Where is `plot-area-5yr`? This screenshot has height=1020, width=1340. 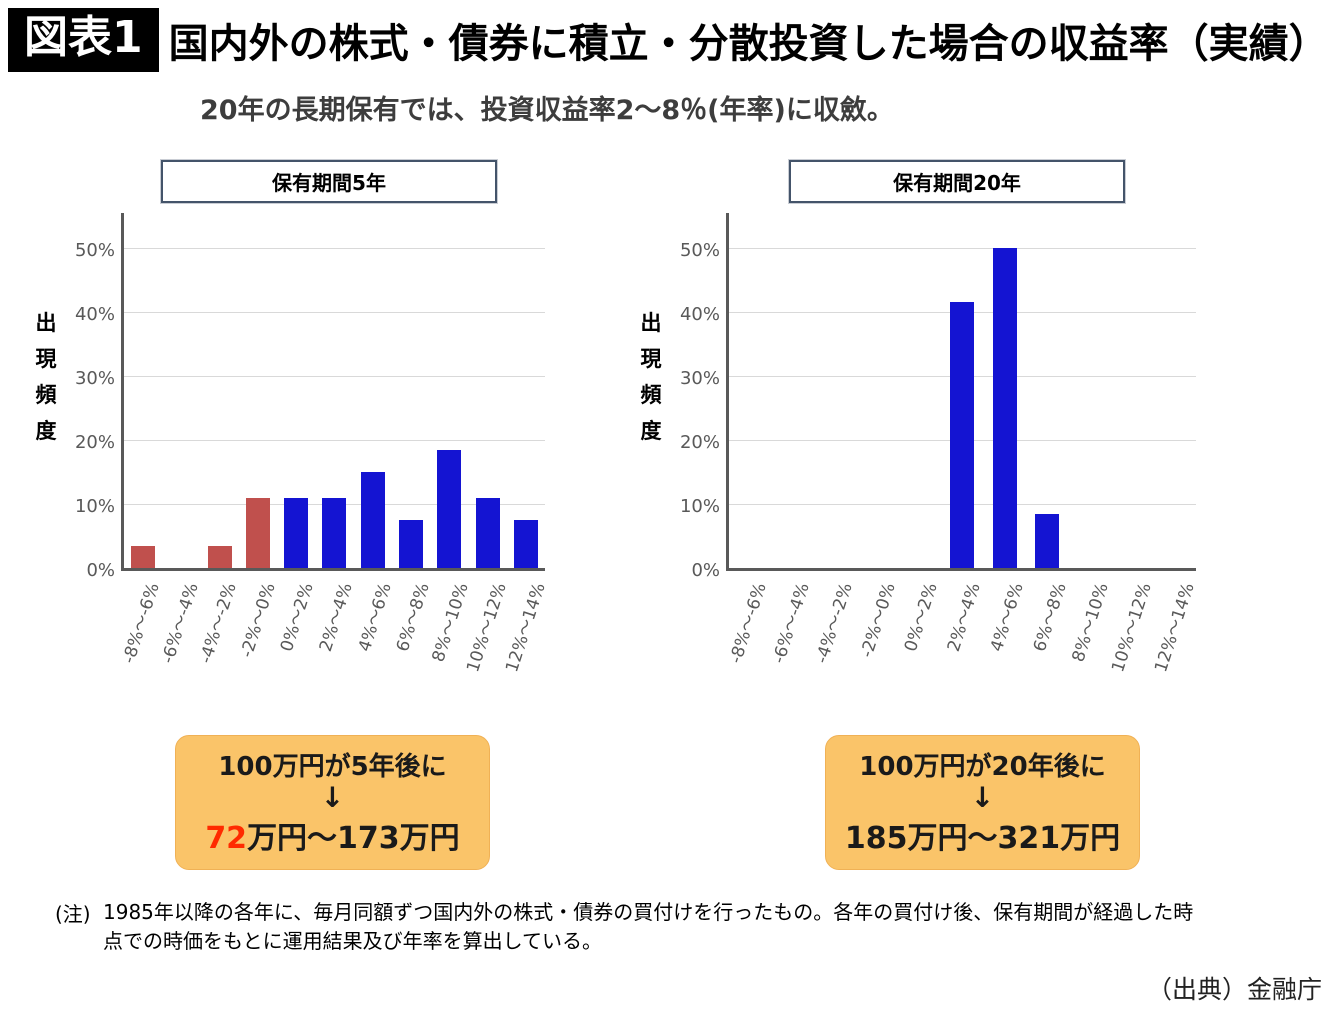 plot-area-5yr is located at coordinates (333, 392).